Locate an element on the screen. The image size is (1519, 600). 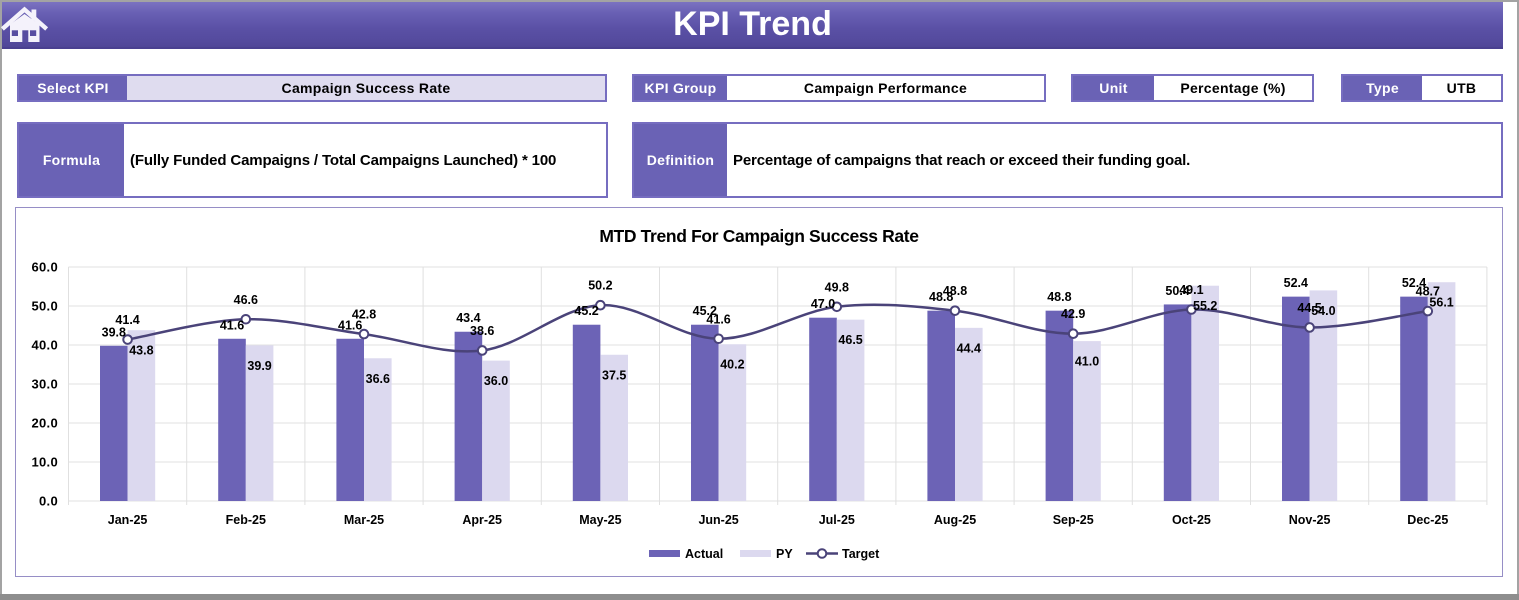
svg-text: 39.8 is located at coordinates (114, 332).